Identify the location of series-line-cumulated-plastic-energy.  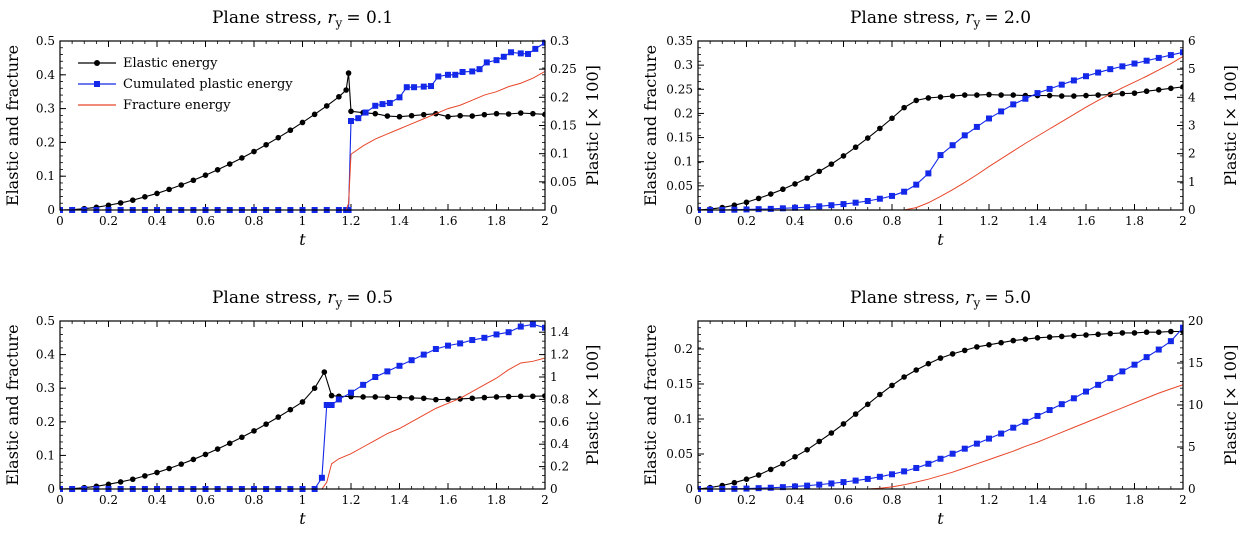
(940, 408).